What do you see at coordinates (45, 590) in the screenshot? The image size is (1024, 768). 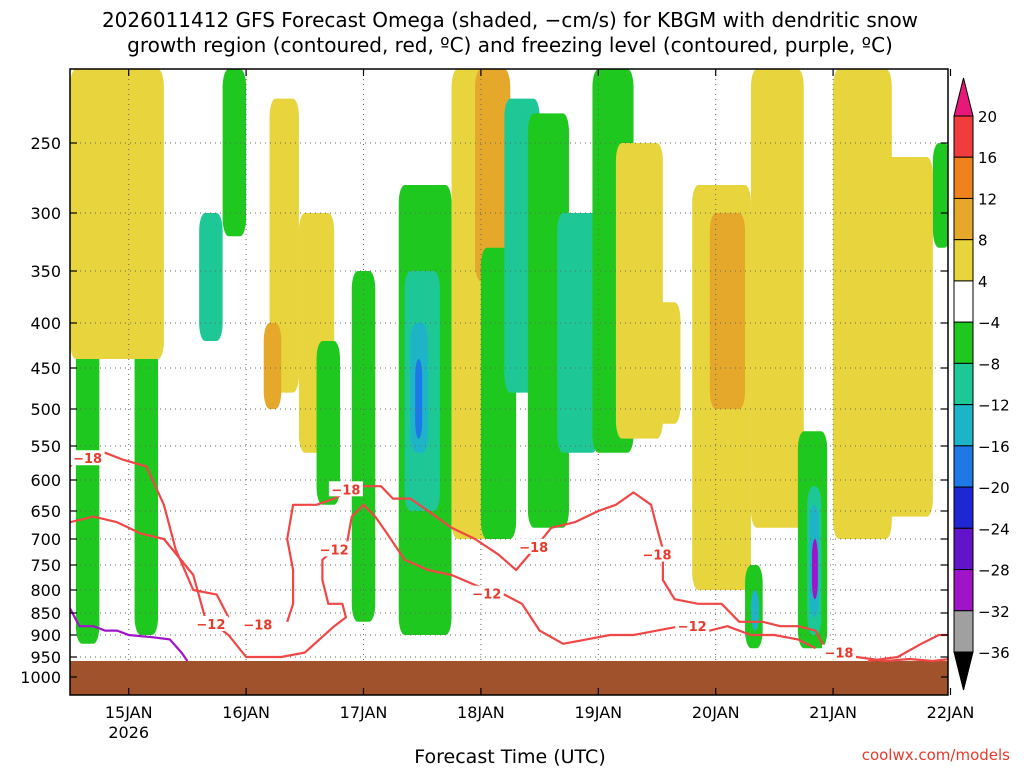 I see `y-tick-label: 800` at bounding box center [45, 590].